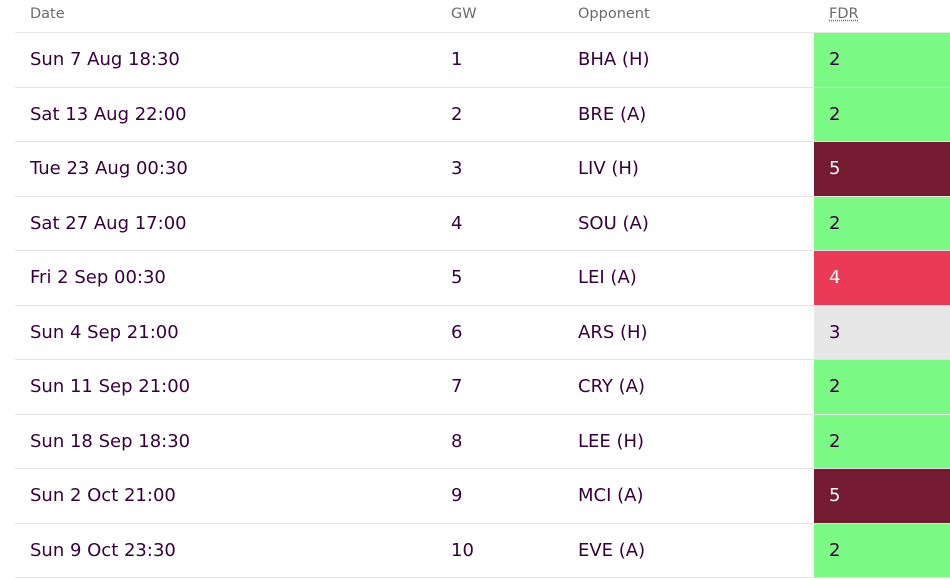 This screenshot has width=950, height=580. Describe the element at coordinates (457, 386) in the screenshot. I see `fixture-gameweek: 7` at that location.